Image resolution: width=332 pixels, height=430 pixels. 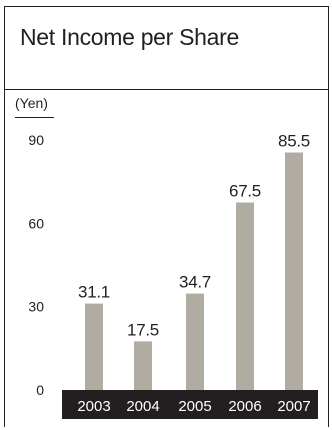 What do you see at coordinates (244, 406) in the screenshot?
I see `x-tick-label: 2006` at bounding box center [244, 406].